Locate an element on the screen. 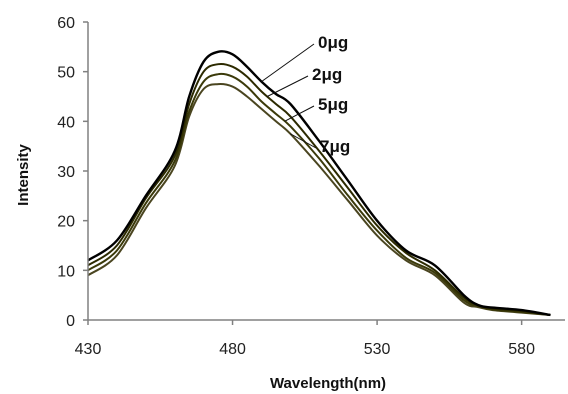 This screenshot has width=568, height=394. annotation-label: 5μg is located at coordinates (333, 104).